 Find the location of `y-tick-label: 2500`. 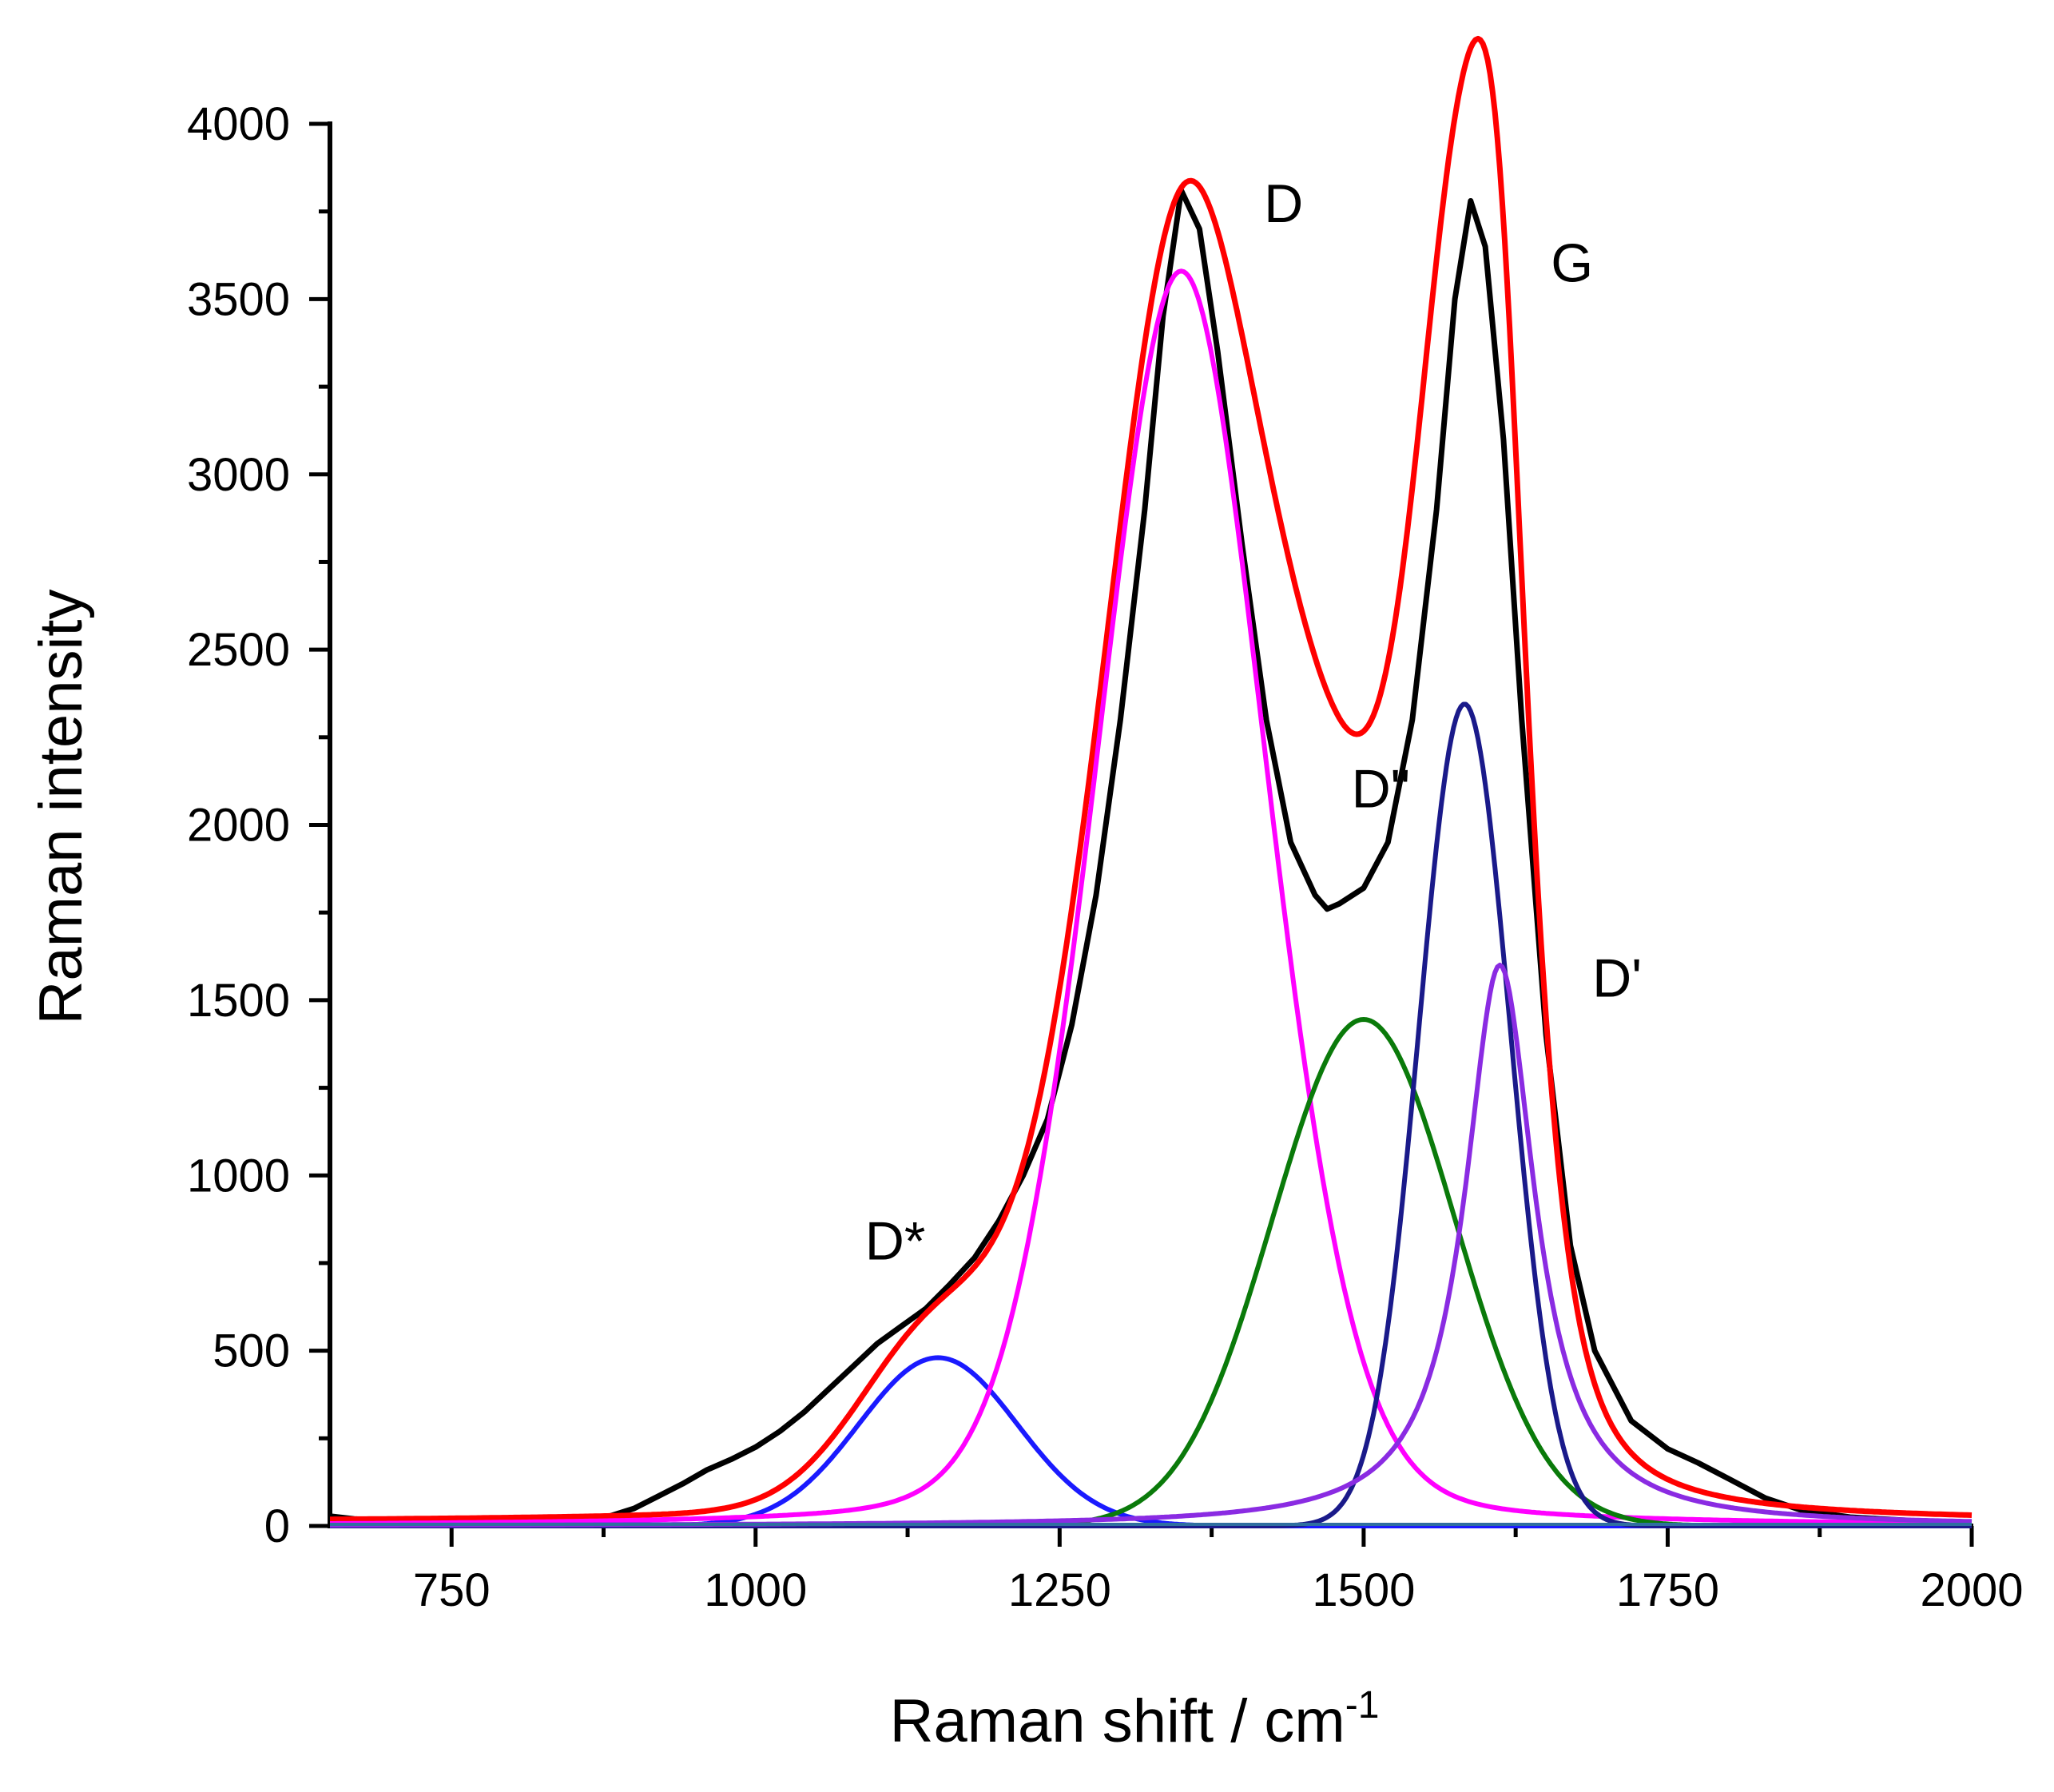

y-tick-label: 2500 is located at coordinates (238, 650).